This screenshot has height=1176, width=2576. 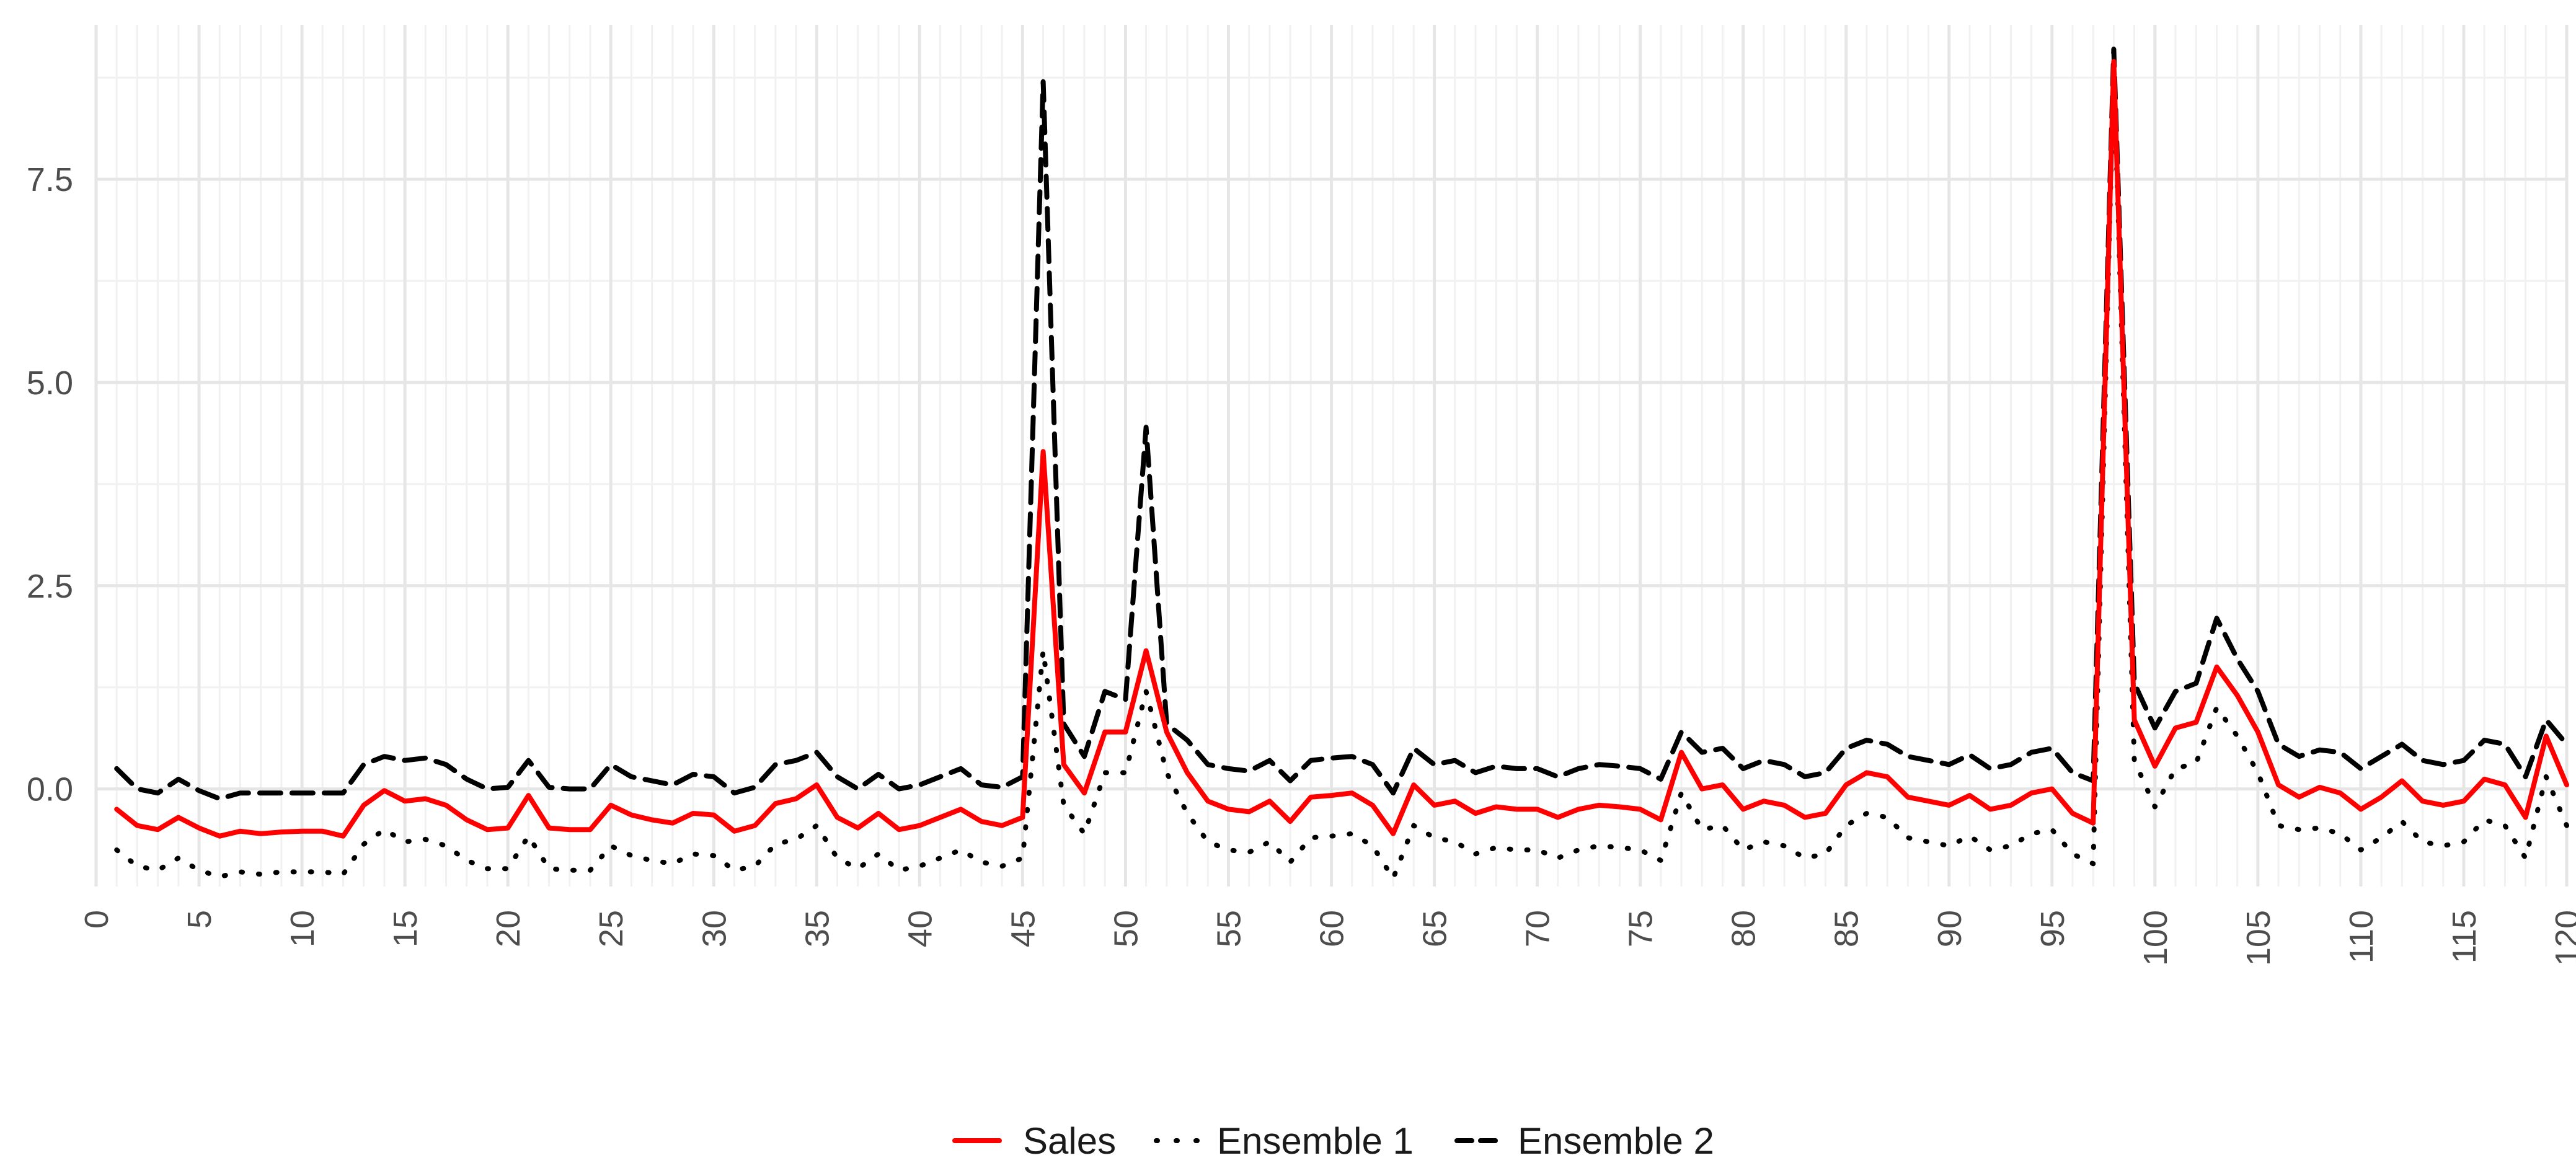 I want to click on legend-label-ensemble-1: Ensemble 1, so click(x=1316, y=1141).